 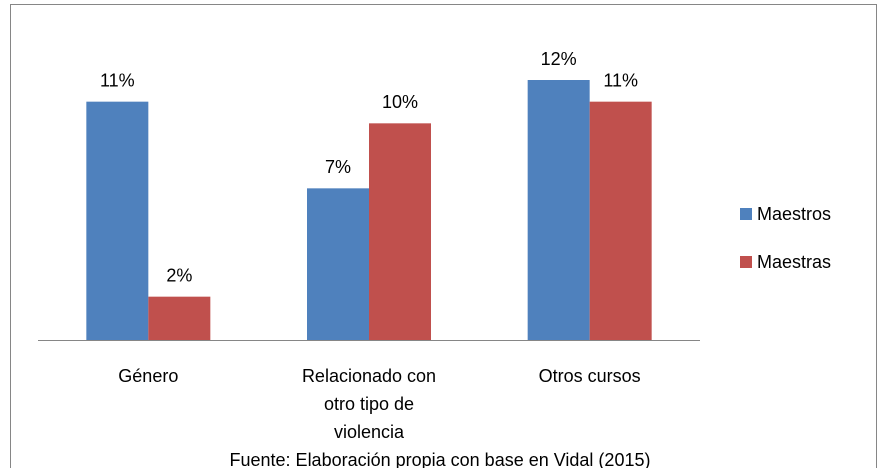 I want to click on x-tick-label: Relacionado con otro tipo de violencia, so click(x=369, y=404).